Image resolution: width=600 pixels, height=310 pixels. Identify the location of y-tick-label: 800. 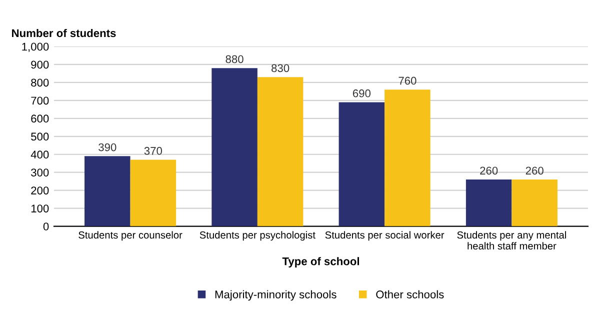
(40, 82).